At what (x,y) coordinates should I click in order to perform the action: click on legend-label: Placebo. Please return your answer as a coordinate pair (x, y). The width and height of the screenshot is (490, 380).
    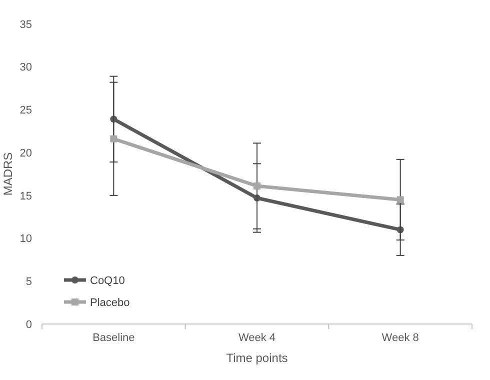
    Looking at the image, I should click on (110, 302).